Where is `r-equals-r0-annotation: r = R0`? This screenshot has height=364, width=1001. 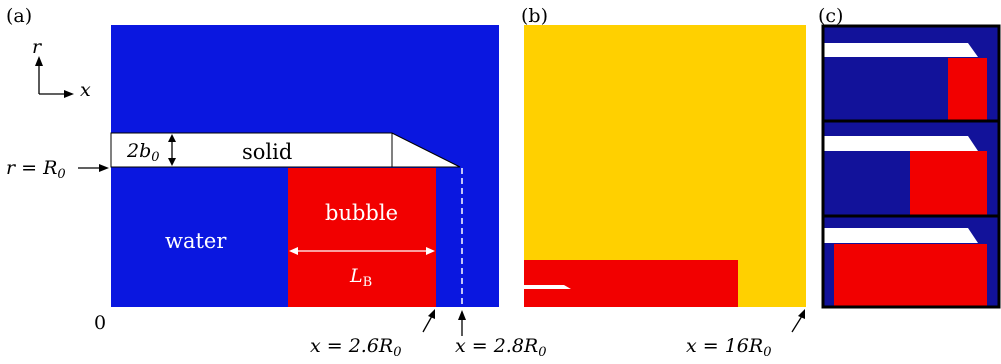 r-equals-r0-annotation: r = R0 is located at coordinates (57, 169).